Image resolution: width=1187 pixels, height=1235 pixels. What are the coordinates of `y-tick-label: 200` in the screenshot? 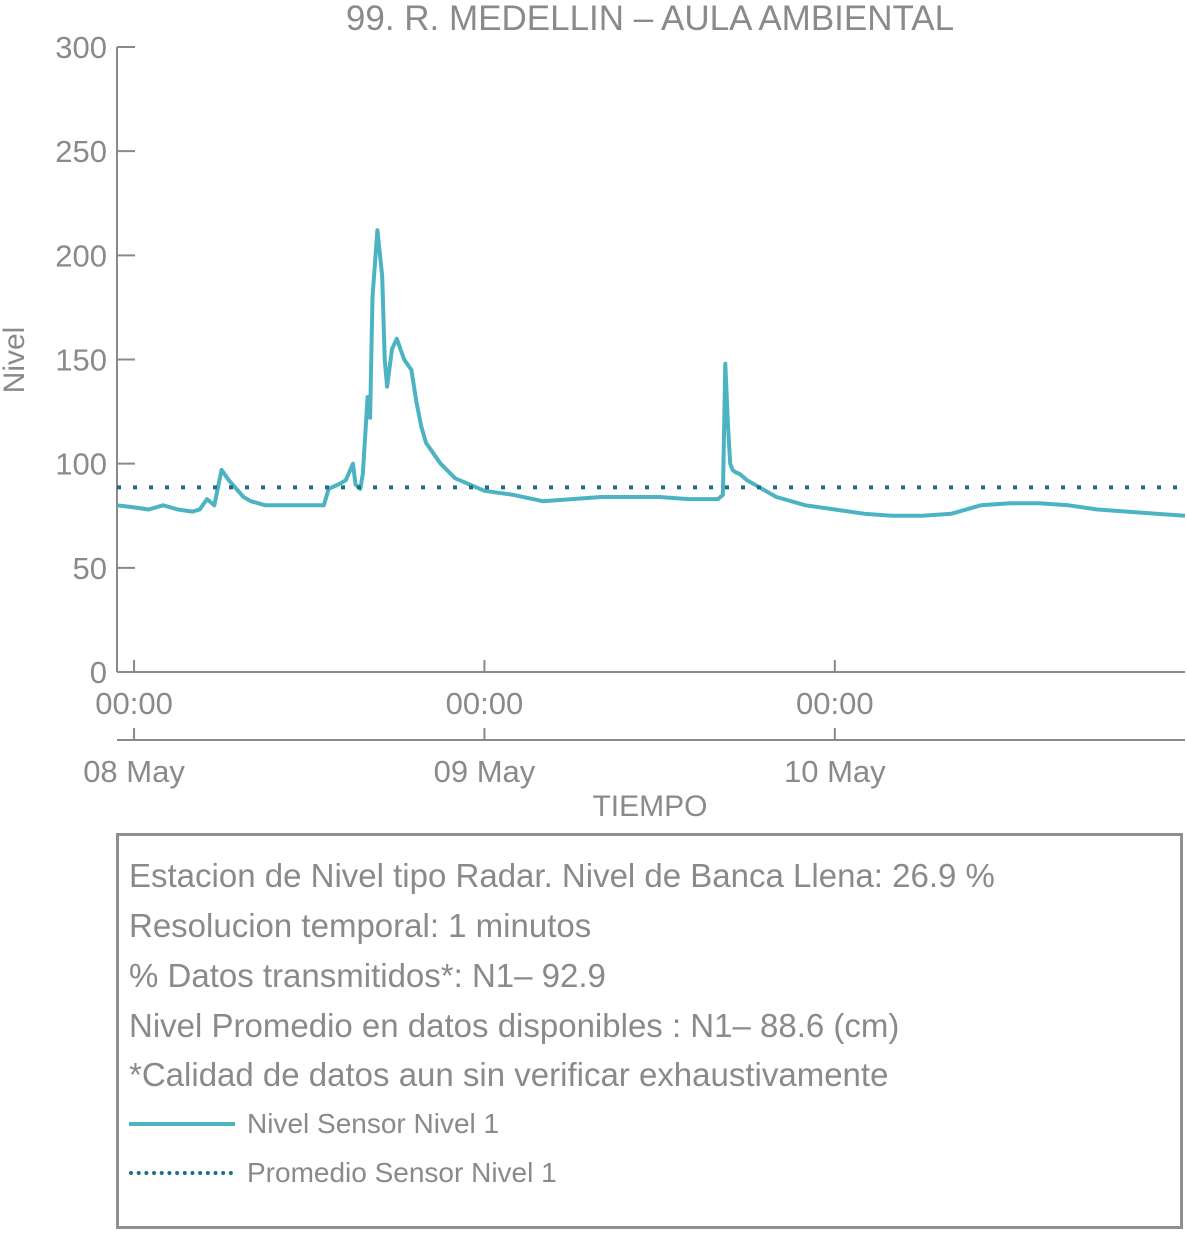 It's located at (81, 255).